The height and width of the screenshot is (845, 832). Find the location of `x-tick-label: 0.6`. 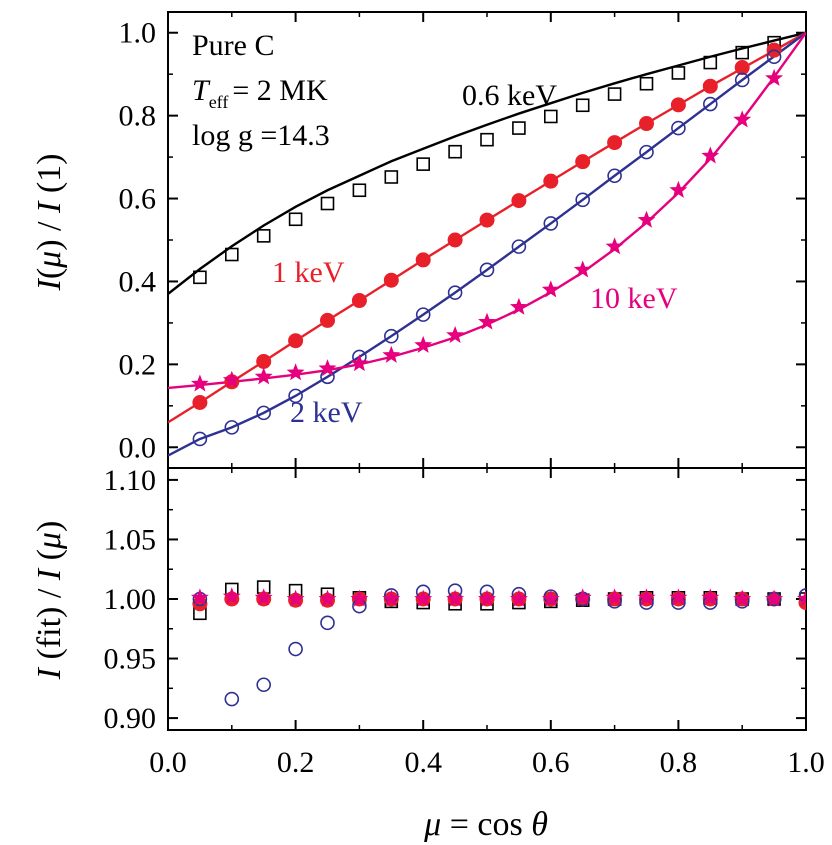

x-tick-label: 0.6 is located at coordinates (551, 762).